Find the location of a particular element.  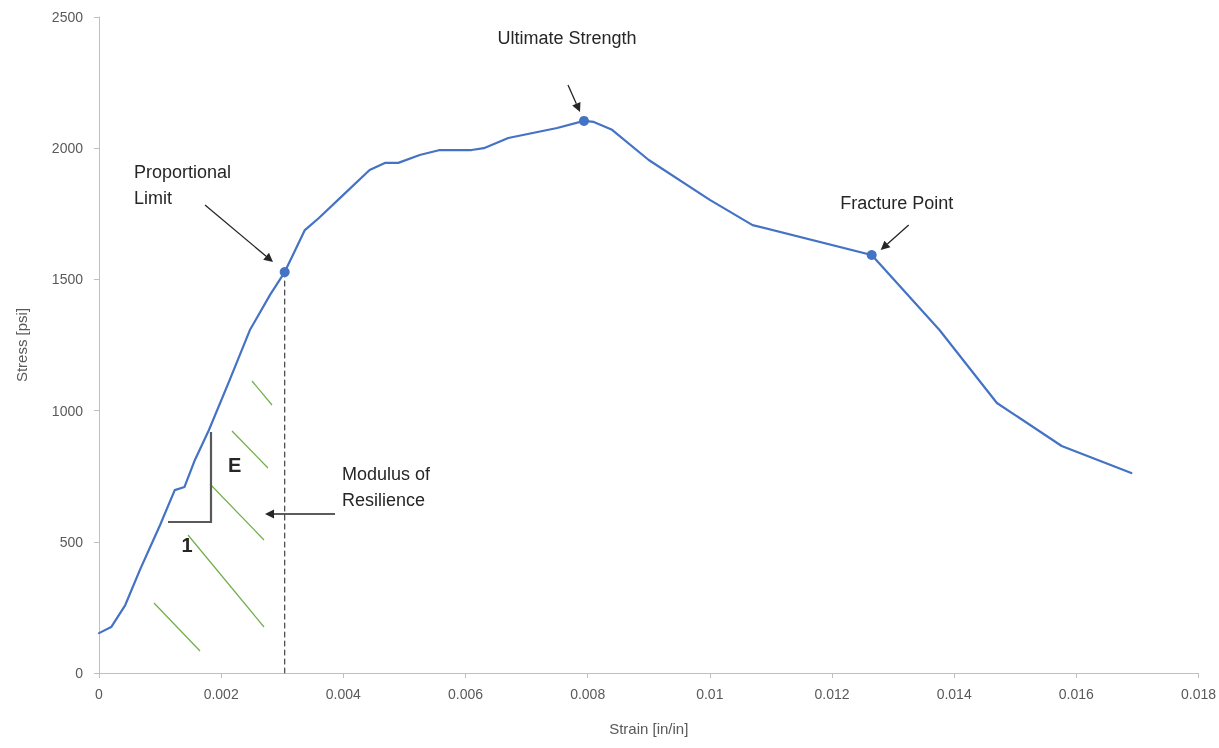

y-tick-label: 2500 is located at coordinates (67, 17).